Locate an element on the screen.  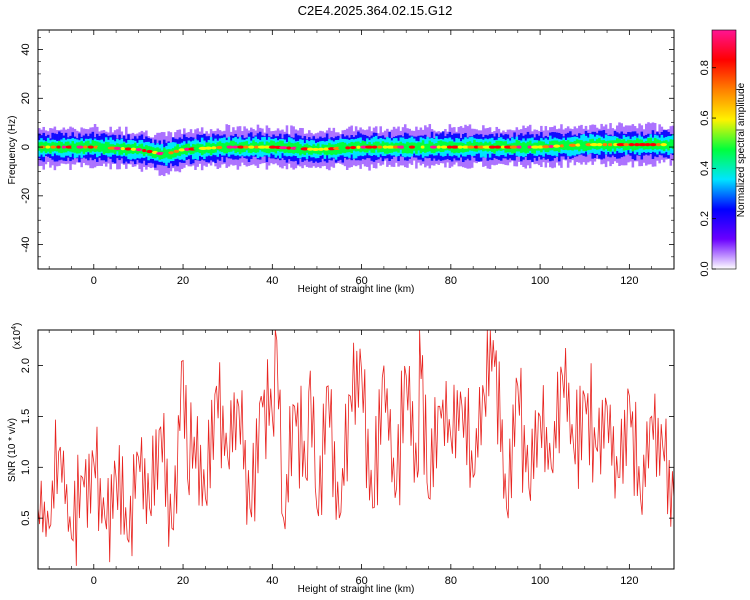
colorbar-tick-label: 0.6 is located at coordinates (705, 117).